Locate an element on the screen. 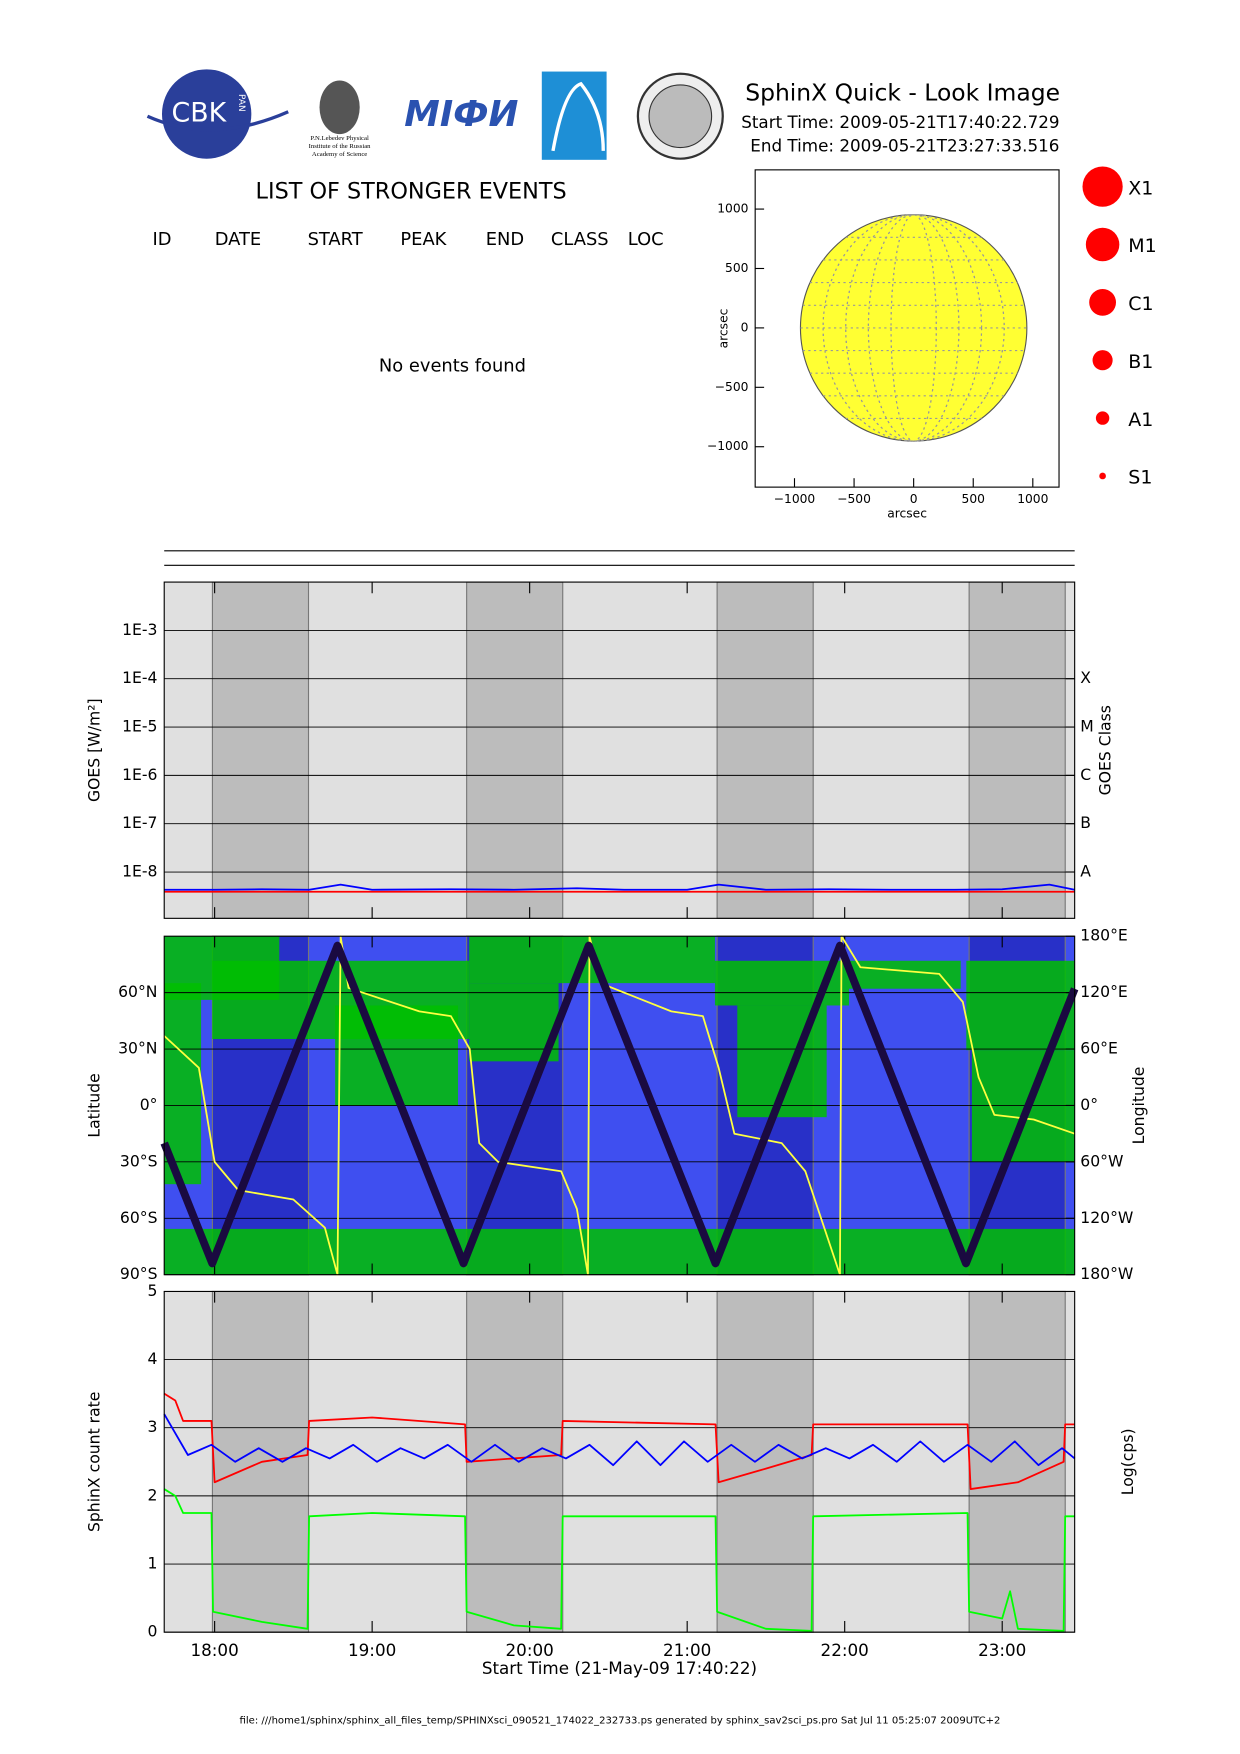 This screenshot has height=1754, width=1240. y2-tick-label: 0° is located at coordinates (1089, 1104).